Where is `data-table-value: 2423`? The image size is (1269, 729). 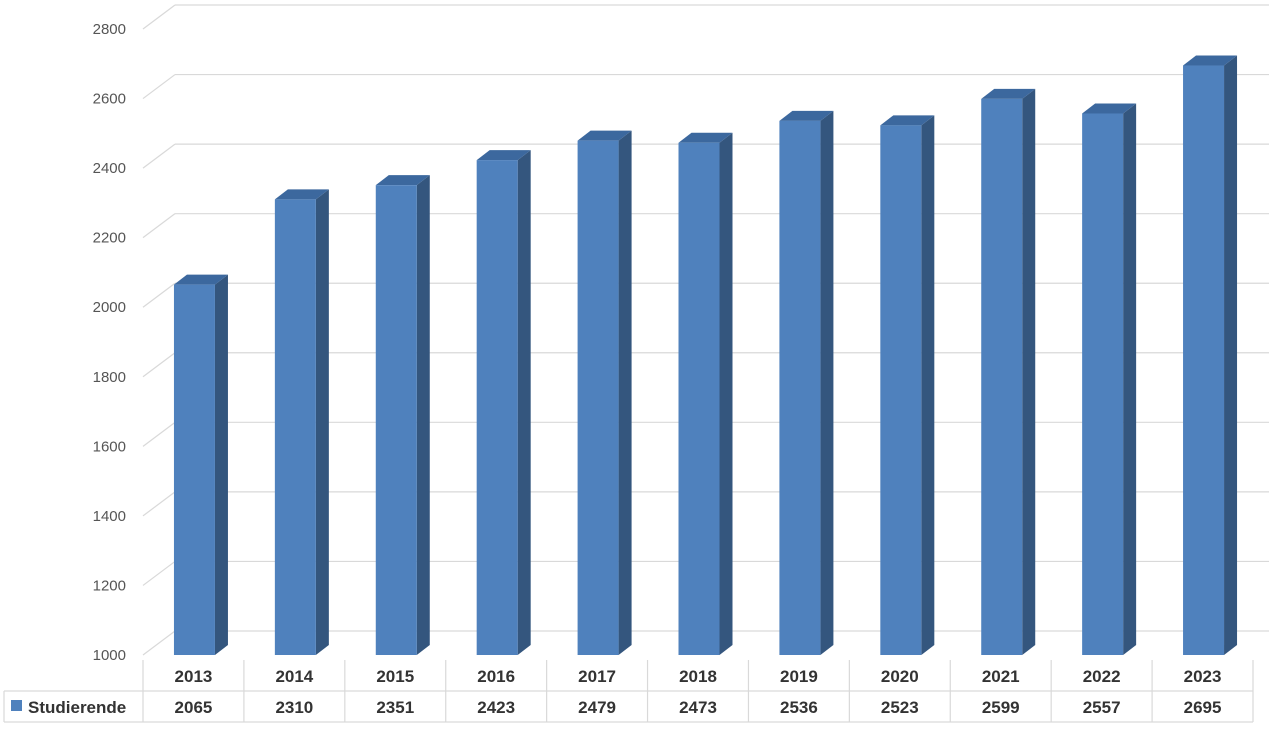
data-table-value: 2423 is located at coordinates (496, 707).